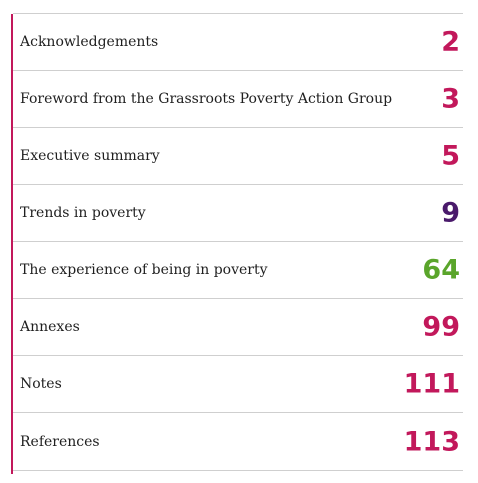 Image resolution: width=478 pixels, height=483 pixels. Describe the element at coordinates (238, 41) in the screenshot. I see `toc-entry-acknowledgements: Acknowledgements 2` at that location.